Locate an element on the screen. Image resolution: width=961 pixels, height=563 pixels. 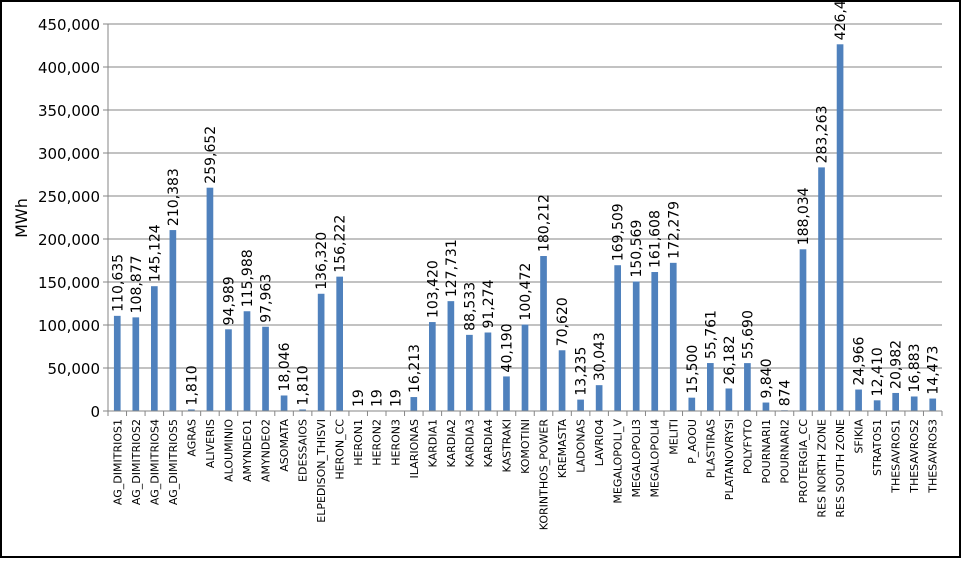
x-tick-label: EDESSAIOS is located at coordinates (303, 450).